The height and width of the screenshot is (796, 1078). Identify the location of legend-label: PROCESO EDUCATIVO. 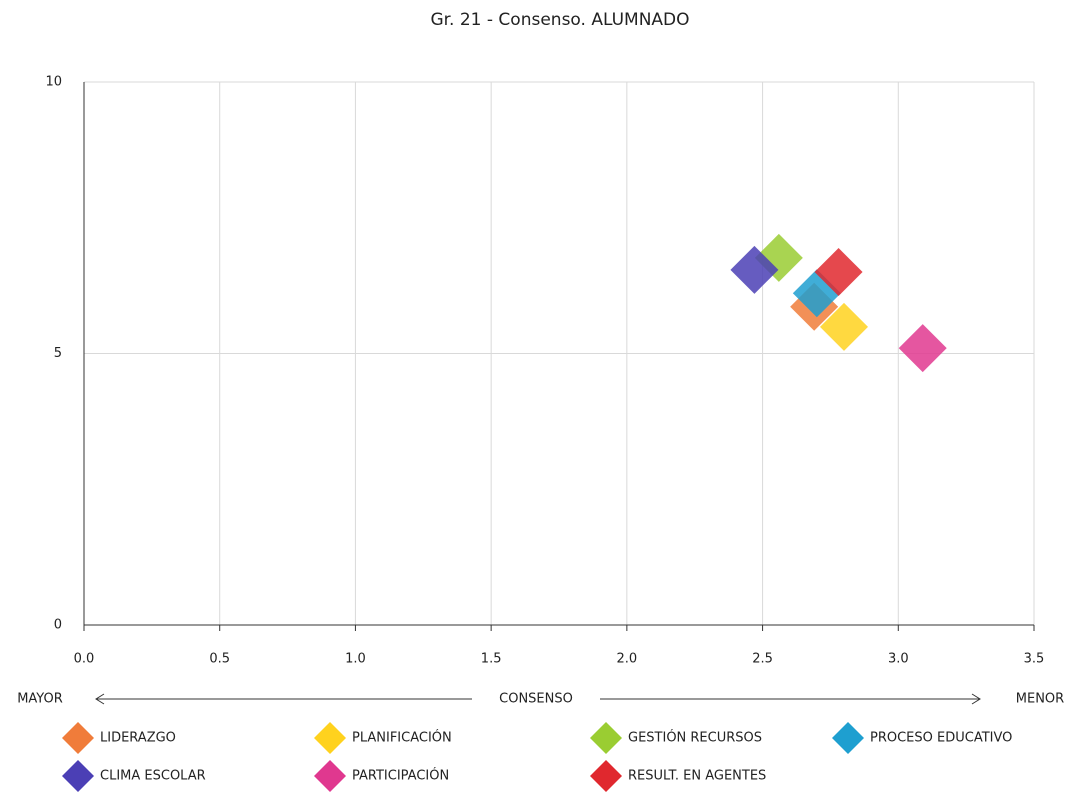
(941, 738).